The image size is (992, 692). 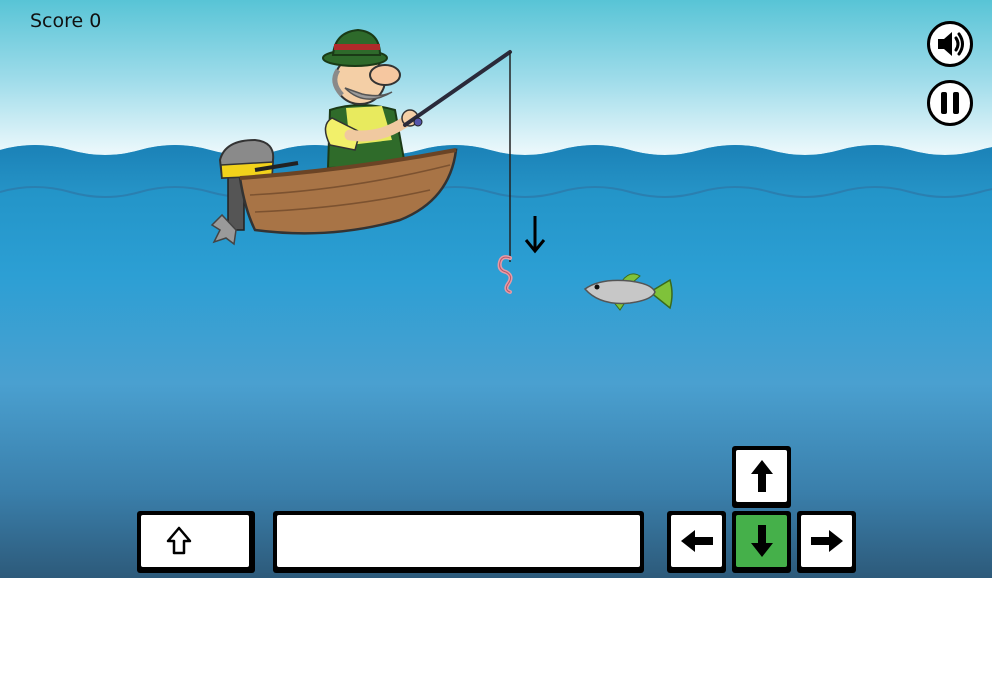 I want to click on up-key-face, so click(x=761, y=476).